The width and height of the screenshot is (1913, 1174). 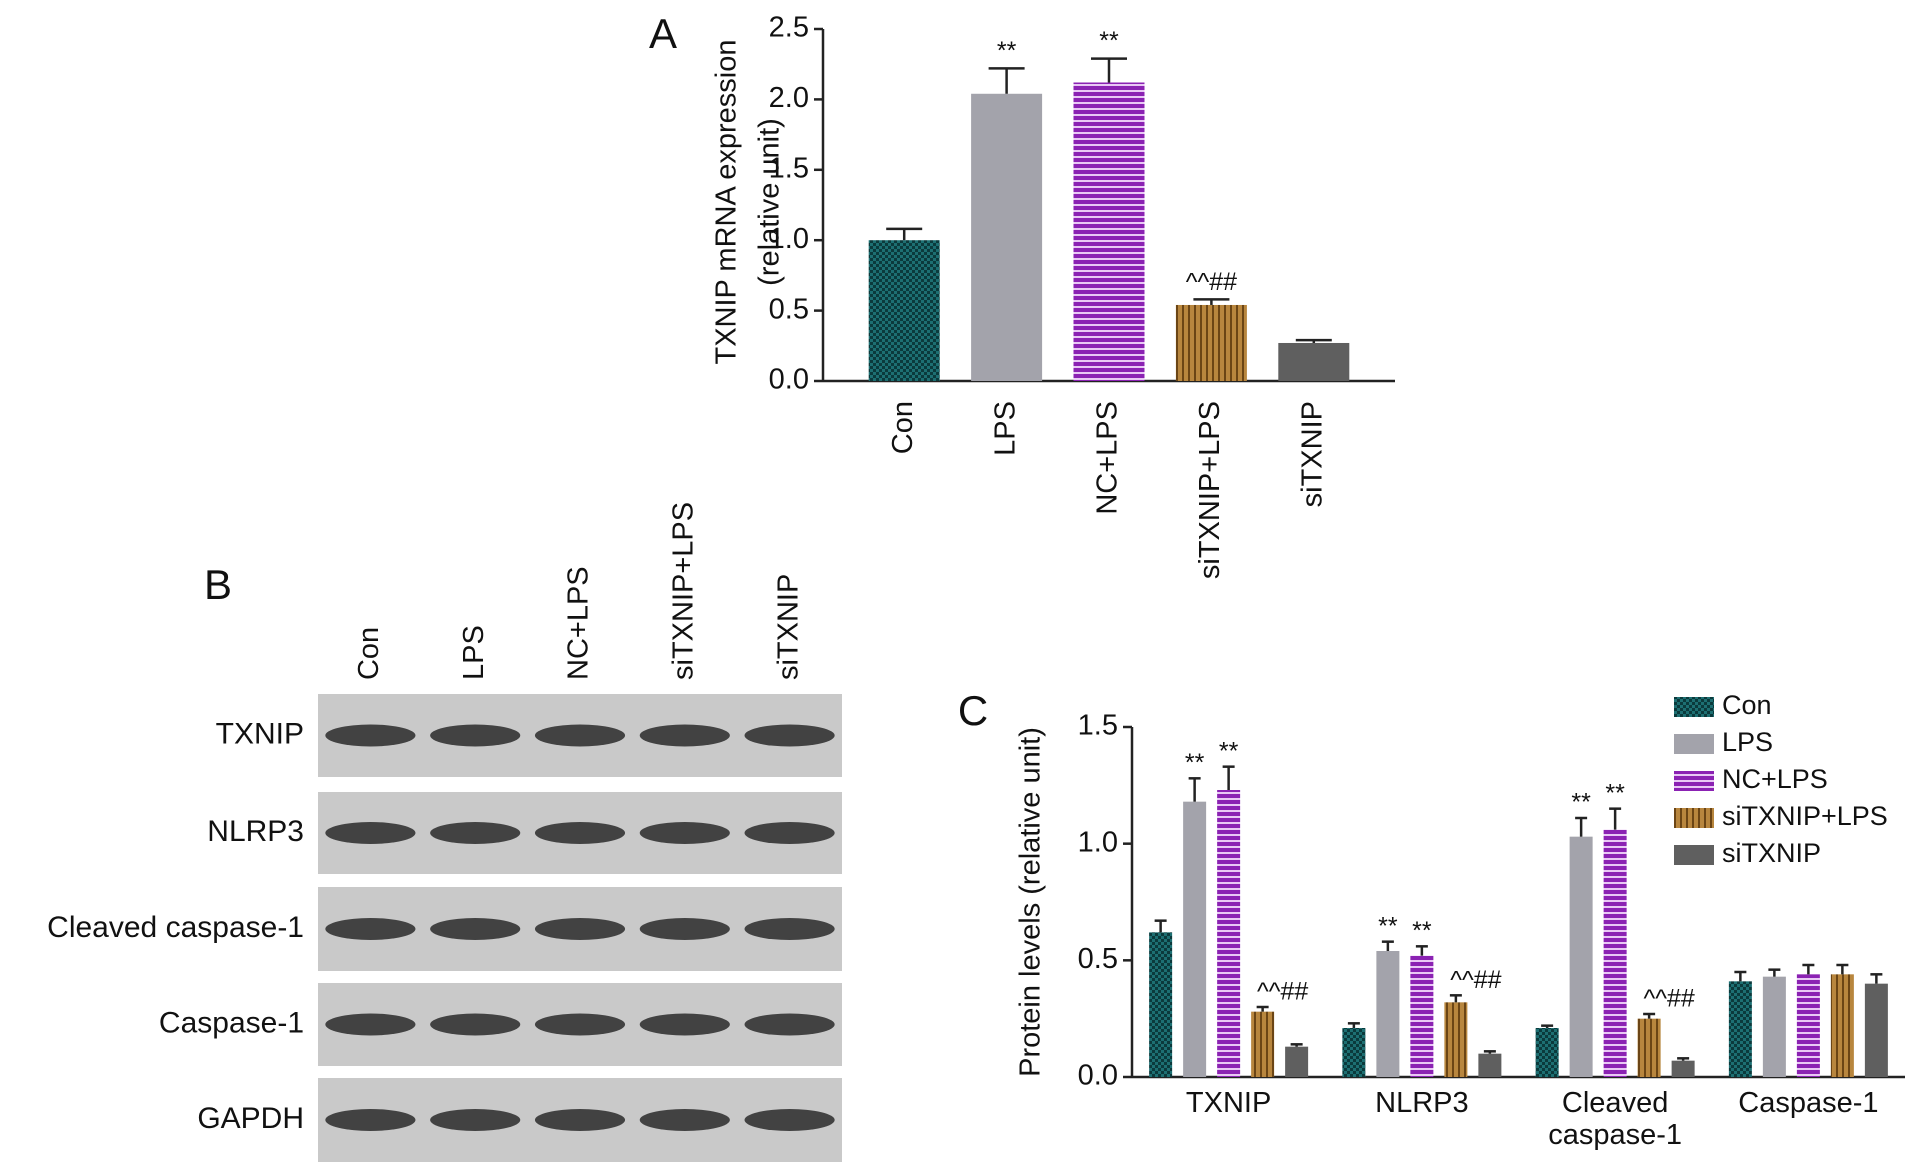 What do you see at coordinates (727, 201) in the screenshot?
I see `y-axis-label: TXNIP mRNA expression` at bounding box center [727, 201].